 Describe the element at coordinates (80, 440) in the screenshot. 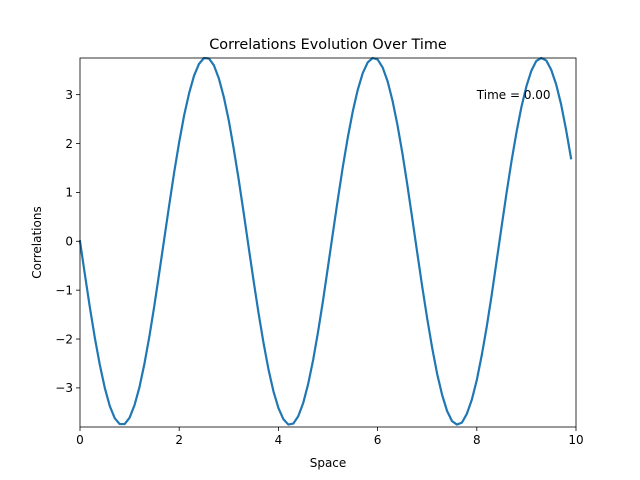

I see `x-tick-label: 0` at that location.